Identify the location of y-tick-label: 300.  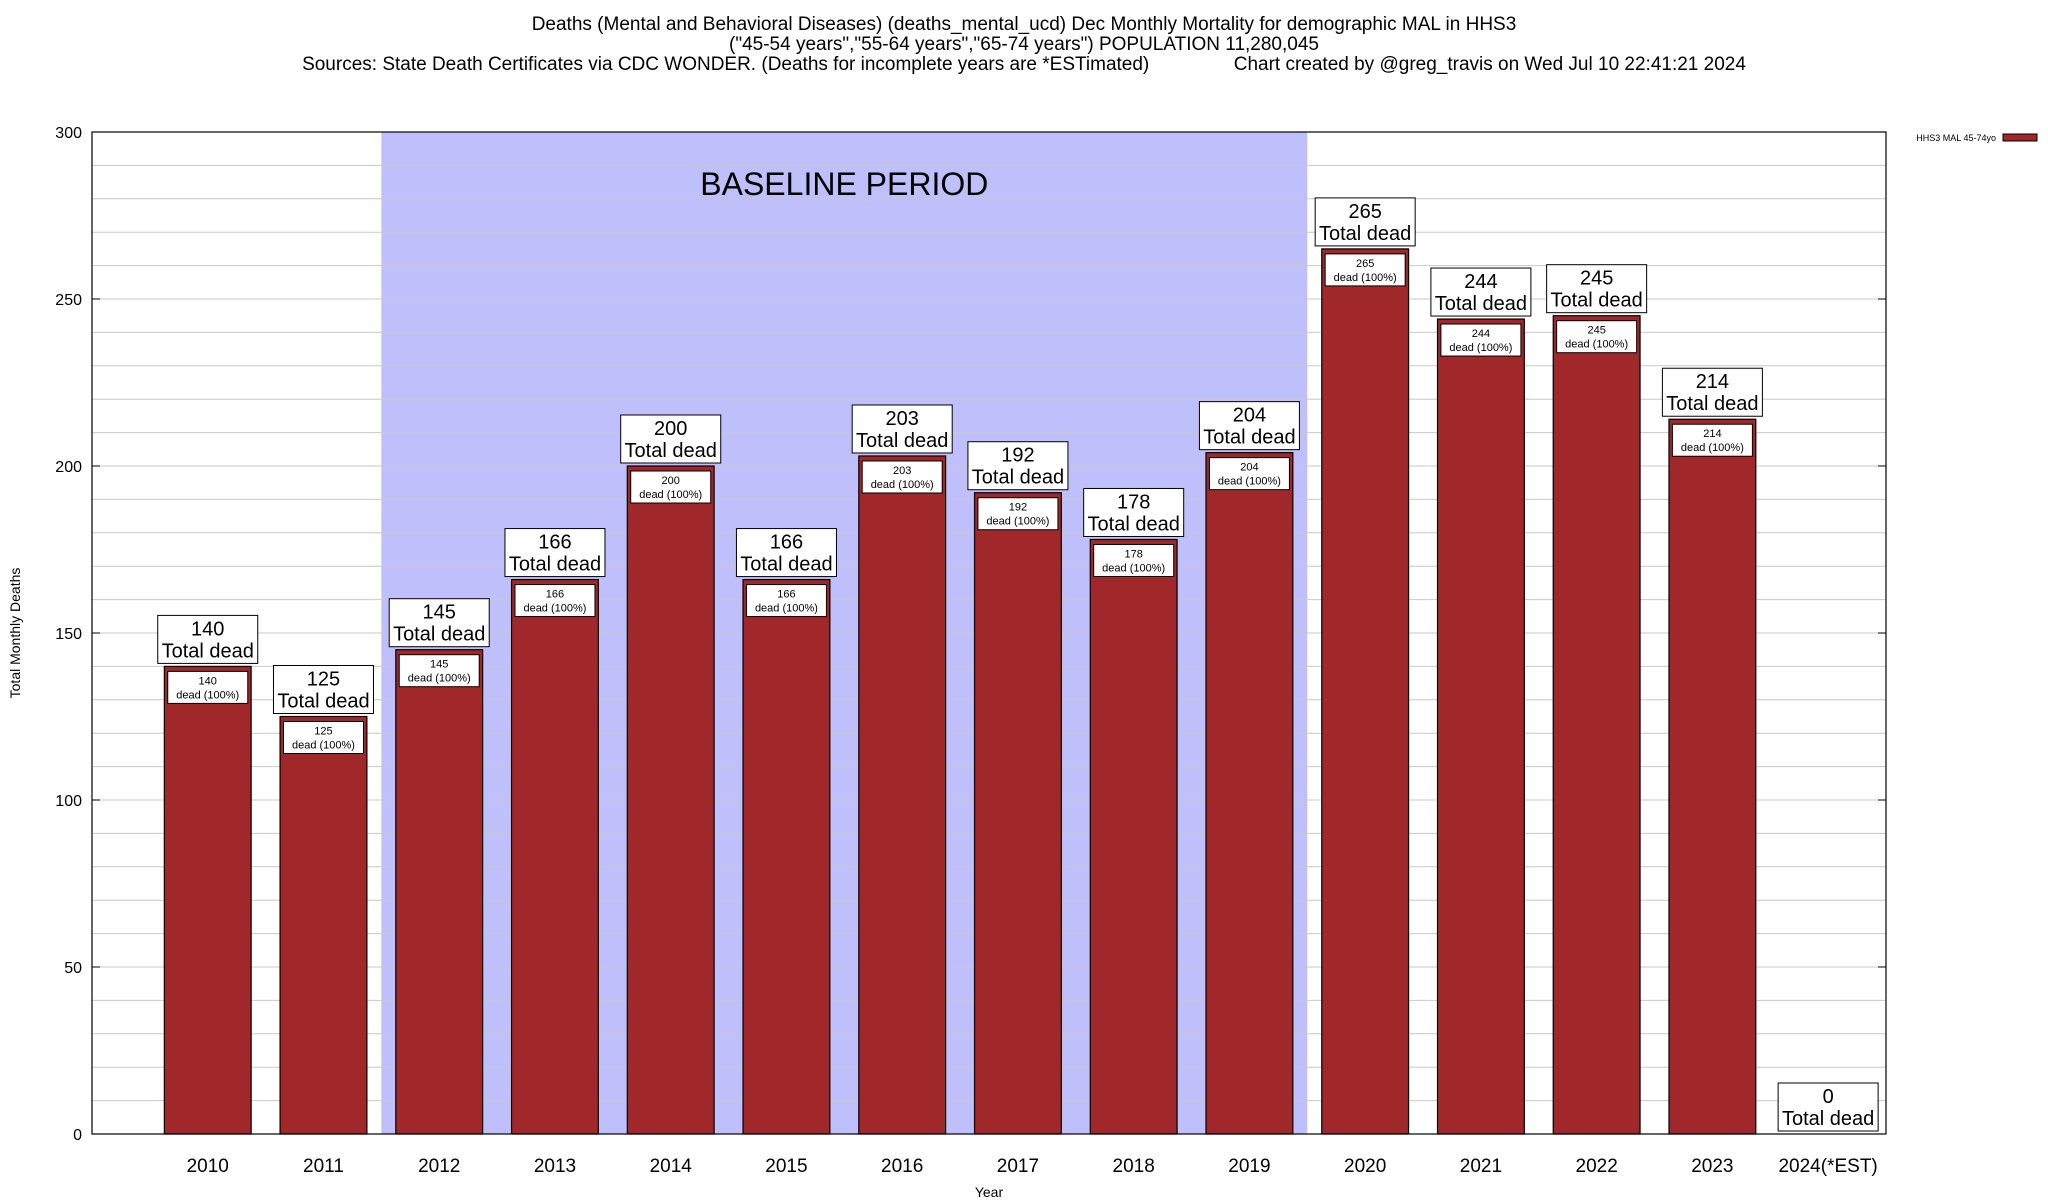
(68, 133).